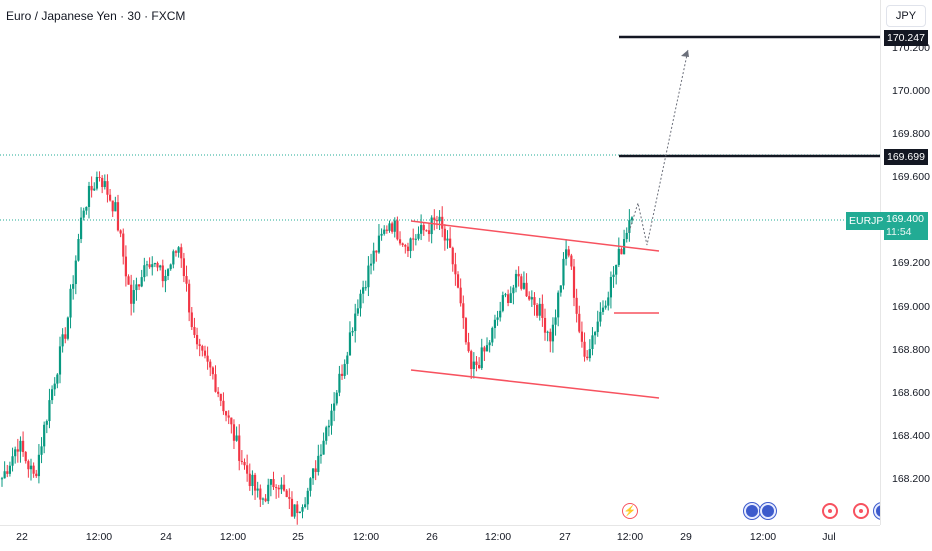 The image size is (932, 551). Describe the element at coordinates (630, 511) in the screenshot. I see `flash-icon: ⚡` at that location.